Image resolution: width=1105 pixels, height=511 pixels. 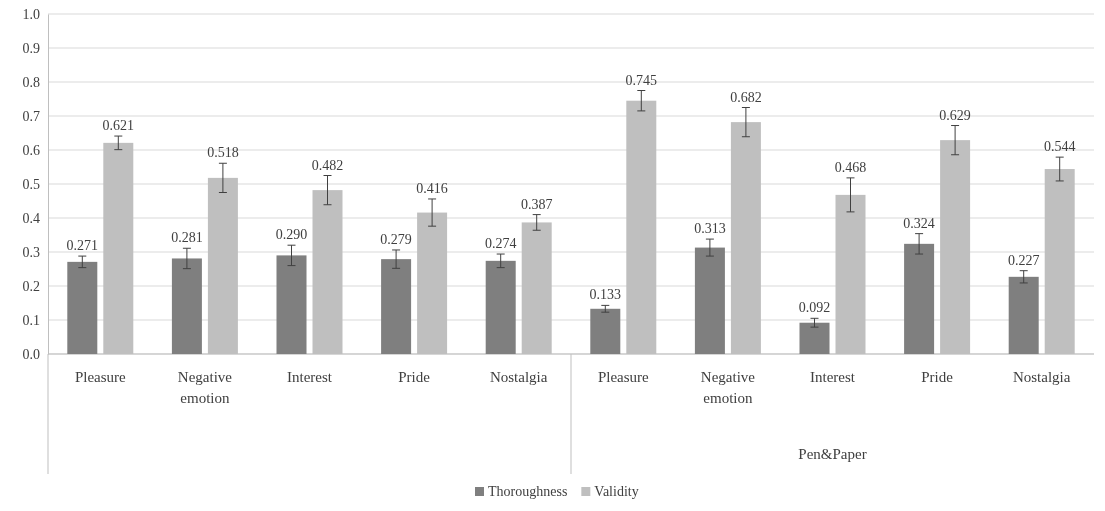 I want to click on data-label: 0.629, so click(x=955, y=115).